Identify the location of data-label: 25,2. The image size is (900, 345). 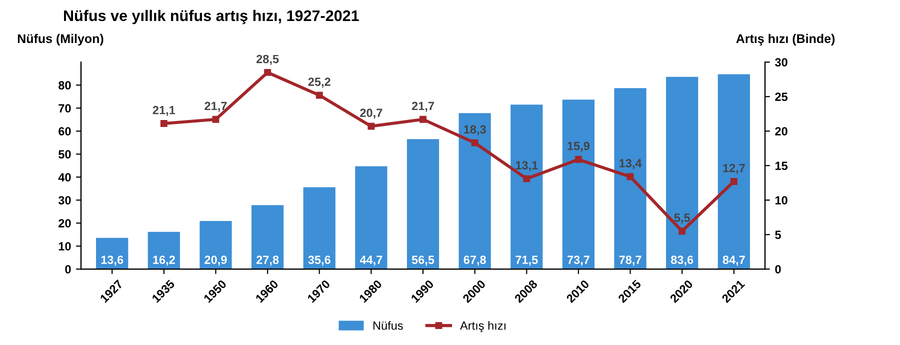
(319, 83).